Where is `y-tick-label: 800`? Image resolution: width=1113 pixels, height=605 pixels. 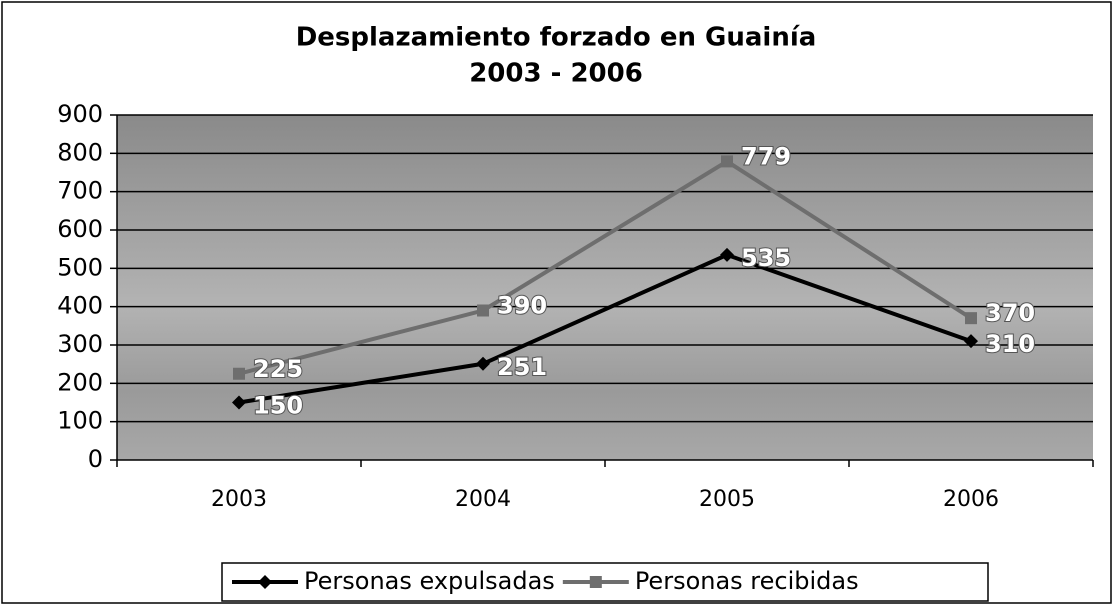 y-tick-label: 800 is located at coordinates (80, 152).